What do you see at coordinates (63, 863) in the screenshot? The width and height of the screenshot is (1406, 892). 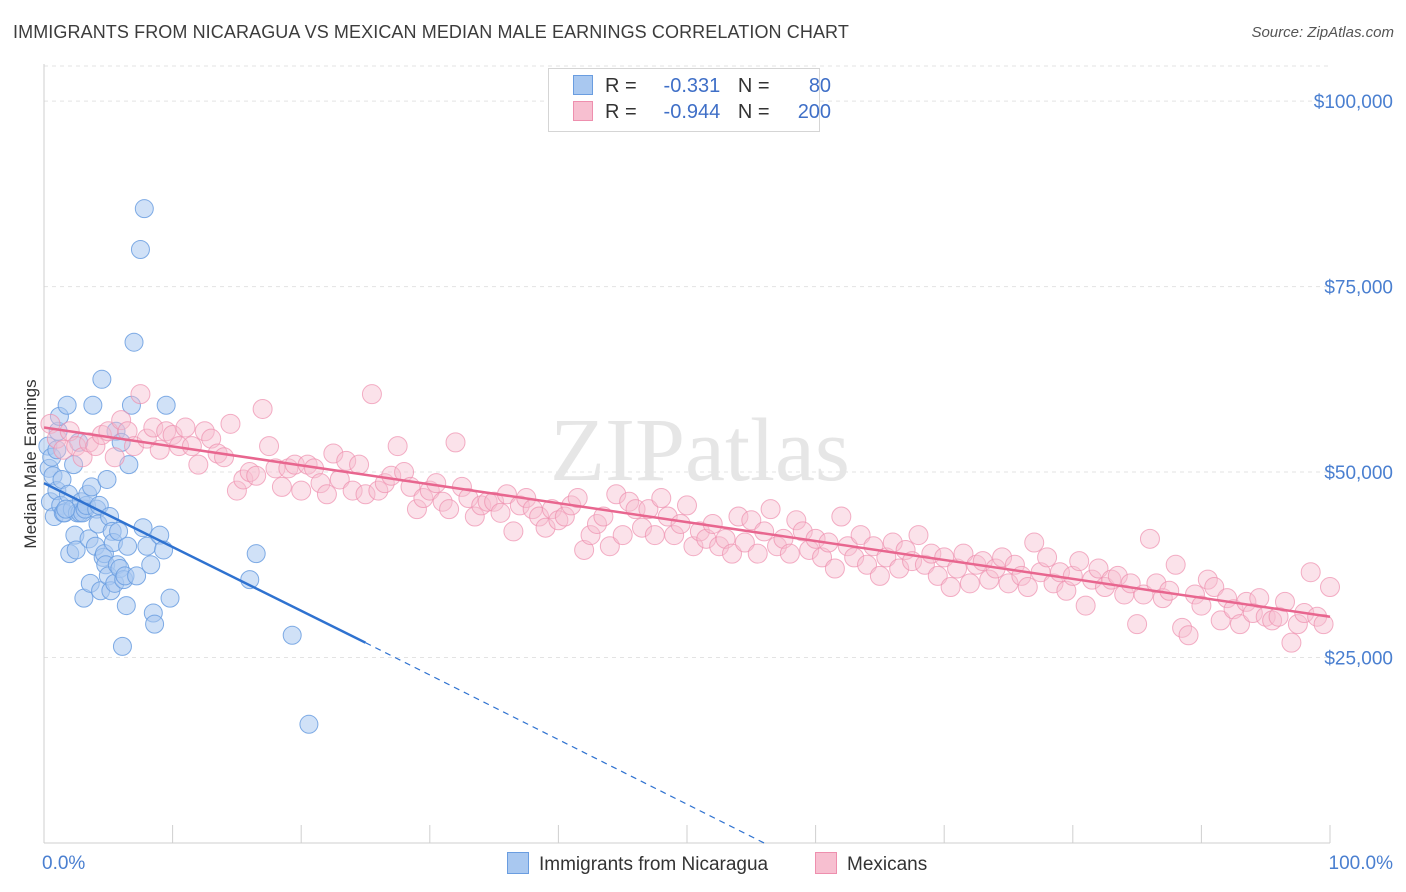 I see `x-tick-label: 0.0%` at bounding box center [63, 863].